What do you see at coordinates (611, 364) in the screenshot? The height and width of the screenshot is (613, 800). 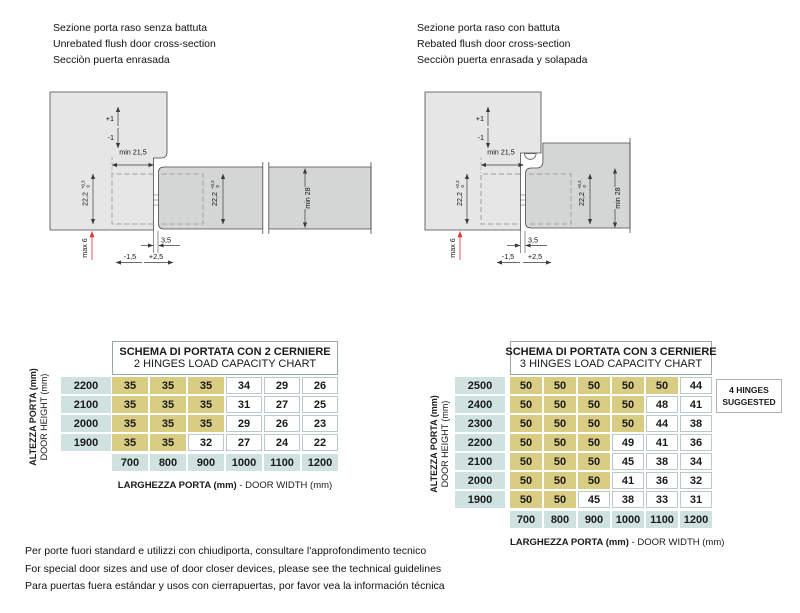 I see `table-title-en: 3 HINGES LOAD CAPACITY CHART` at bounding box center [611, 364].